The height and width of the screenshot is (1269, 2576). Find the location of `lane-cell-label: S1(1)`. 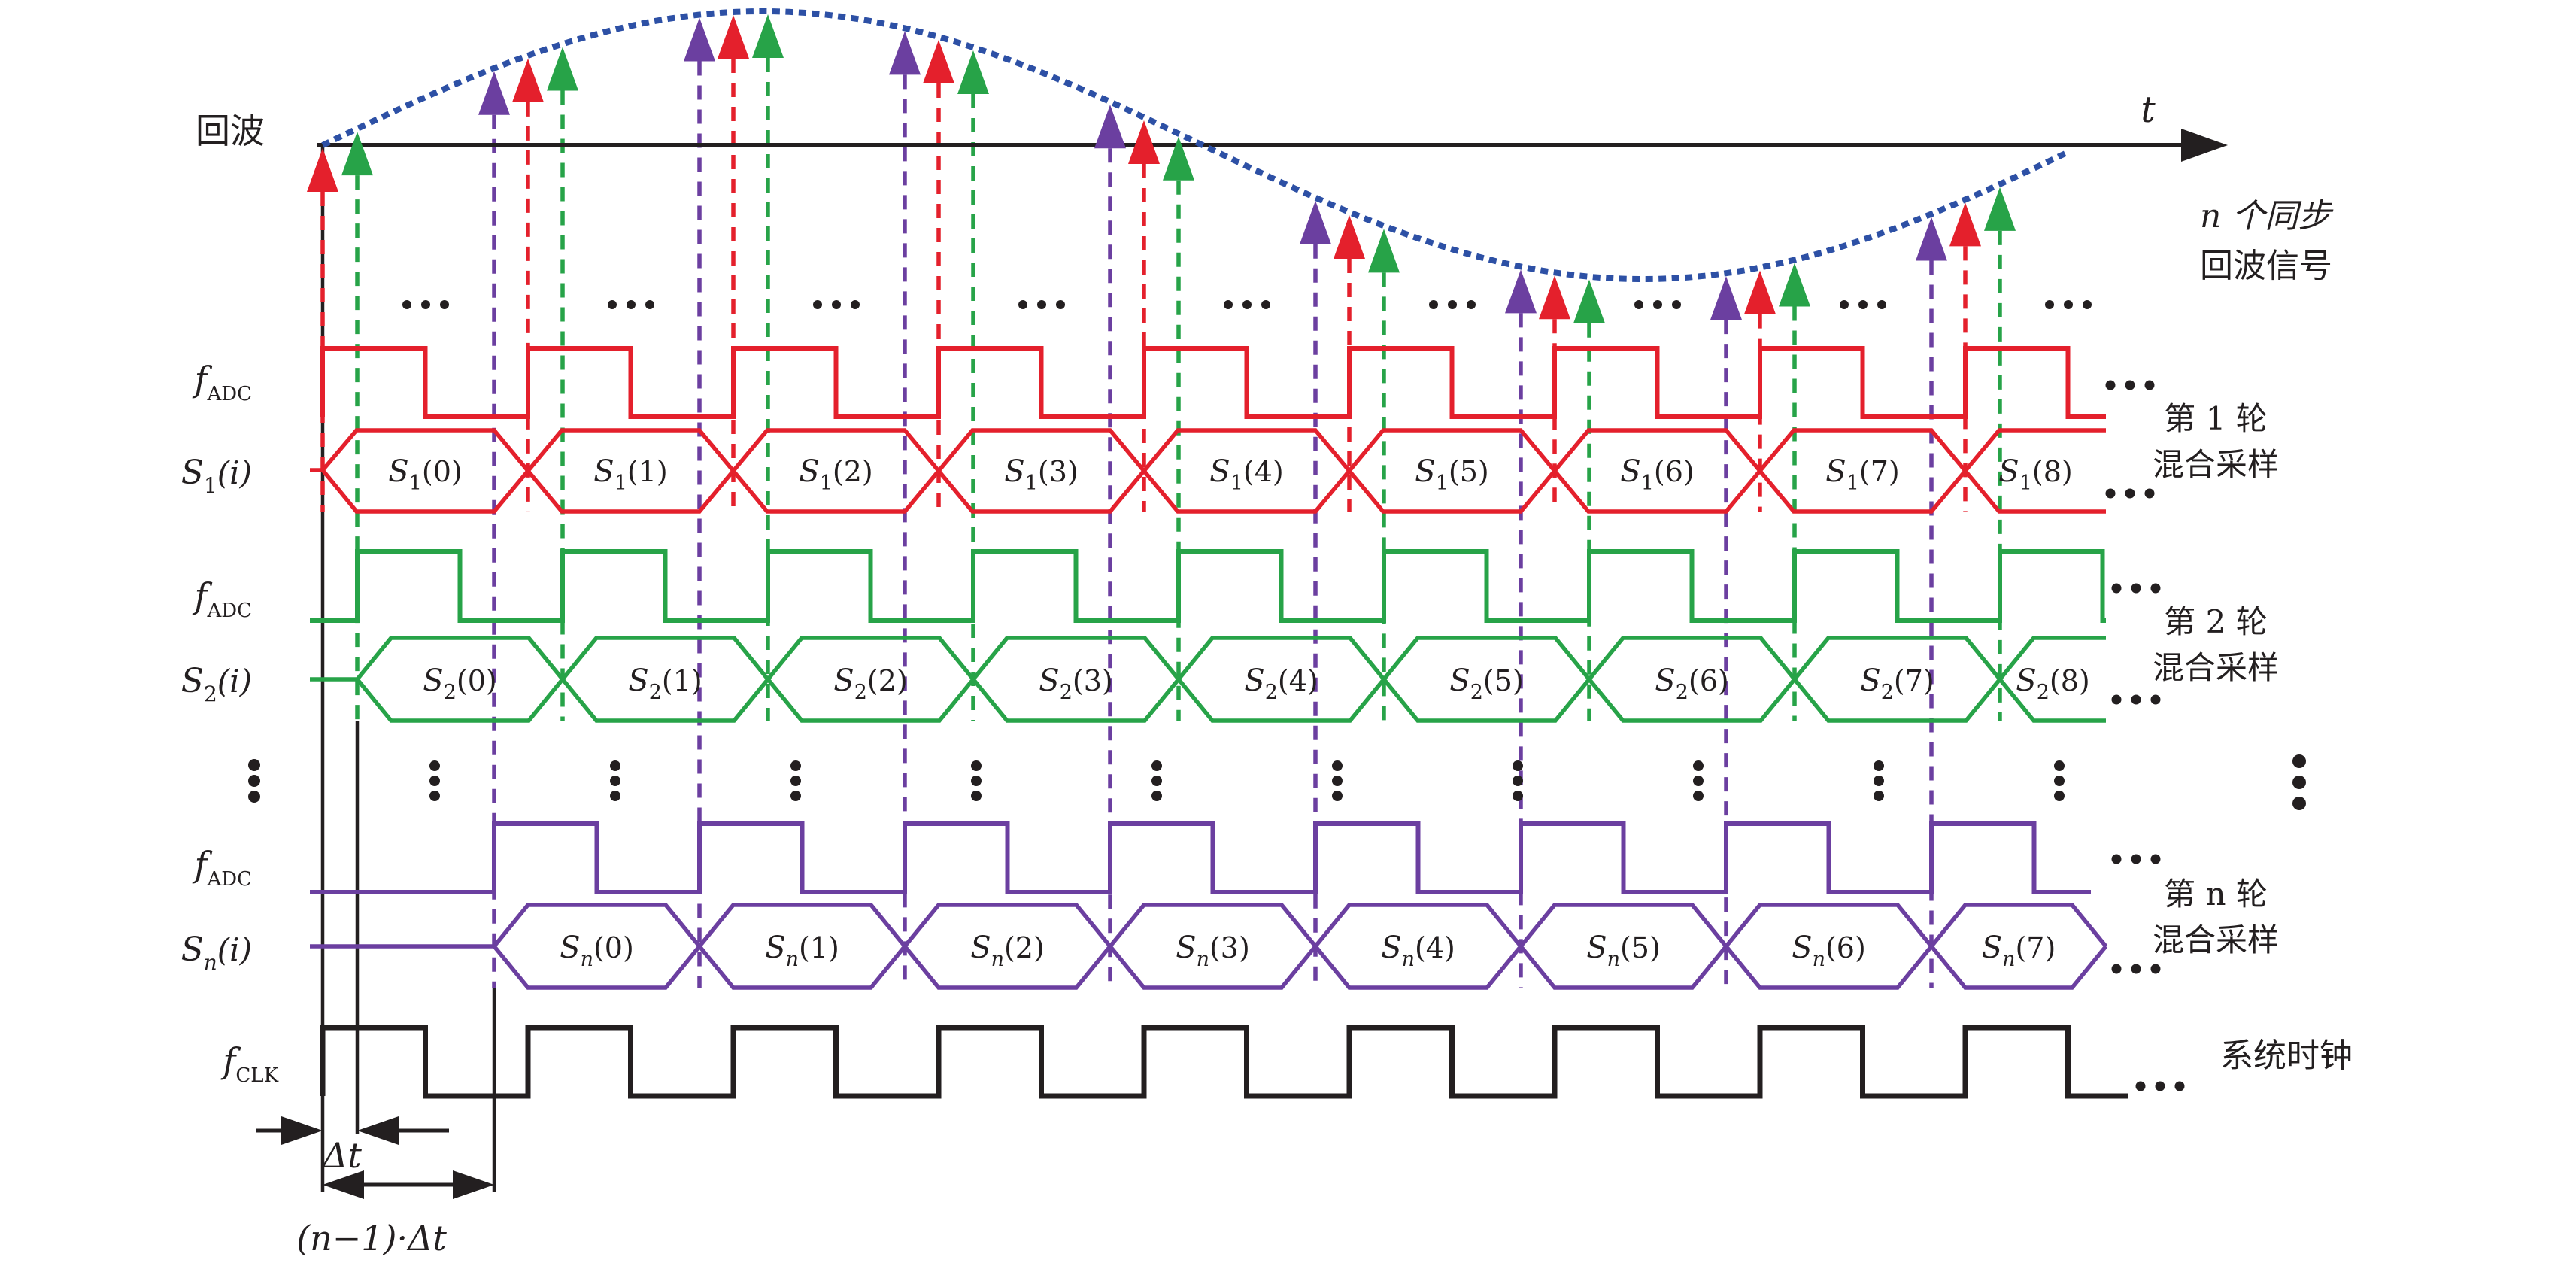

lane-cell-label: S1(1) is located at coordinates (630, 474).